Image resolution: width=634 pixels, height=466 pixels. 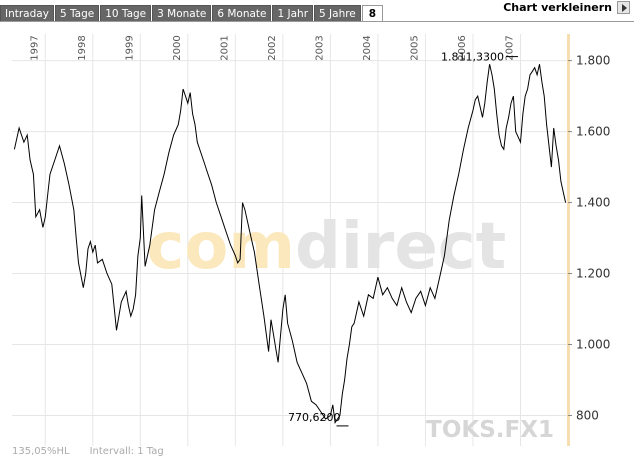 I want to click on x-tick-label: 2007, so click(x=509, y=47).